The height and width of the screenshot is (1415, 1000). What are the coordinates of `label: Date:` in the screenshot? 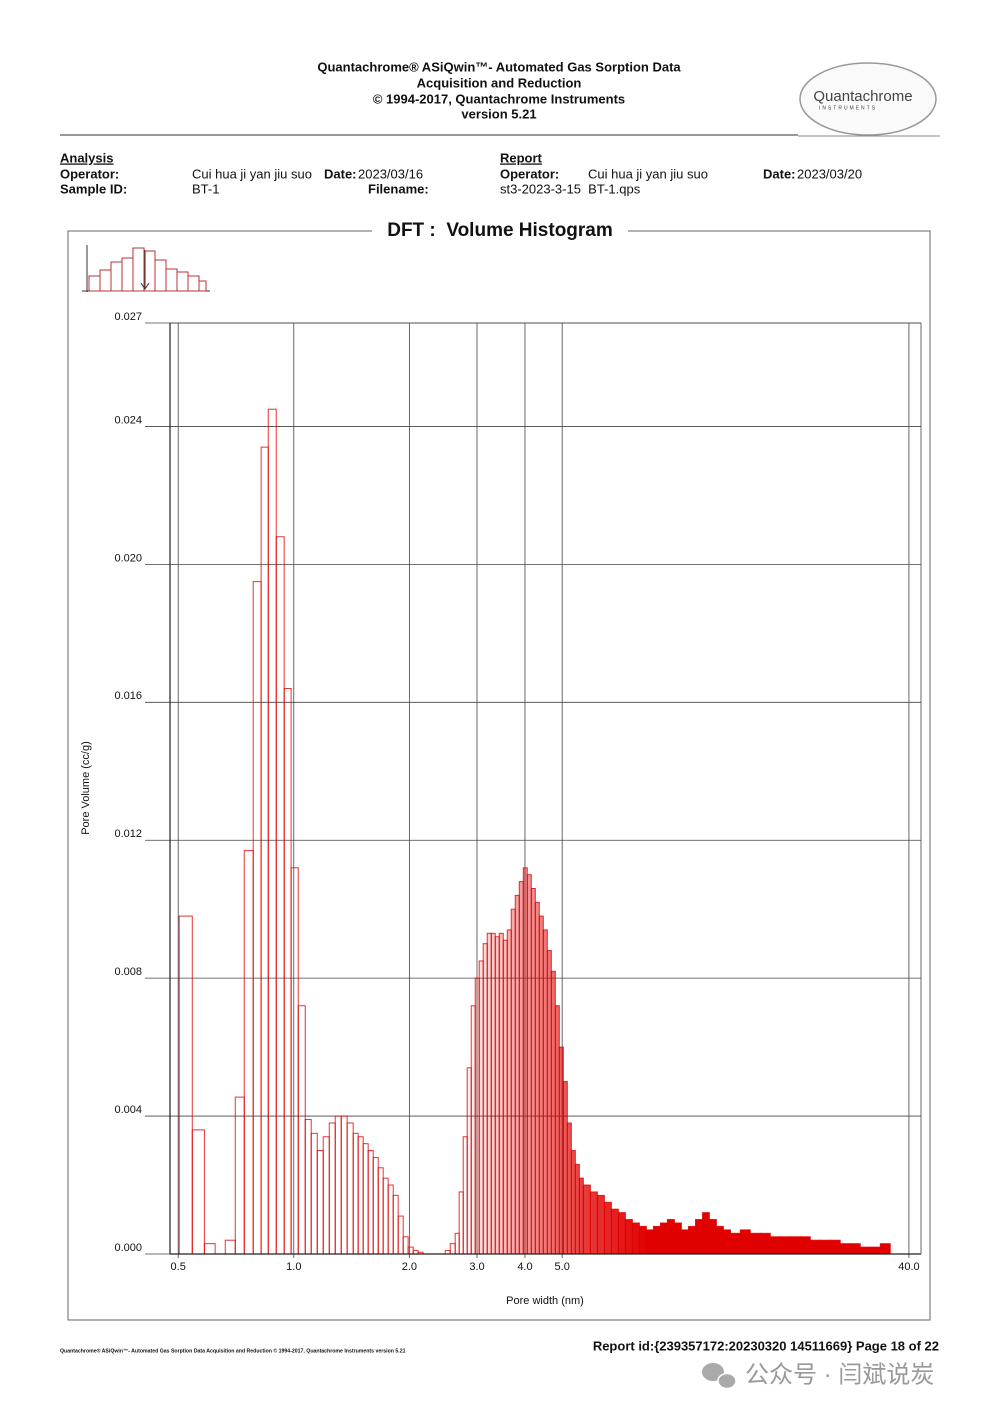 It's located at (779, 173).